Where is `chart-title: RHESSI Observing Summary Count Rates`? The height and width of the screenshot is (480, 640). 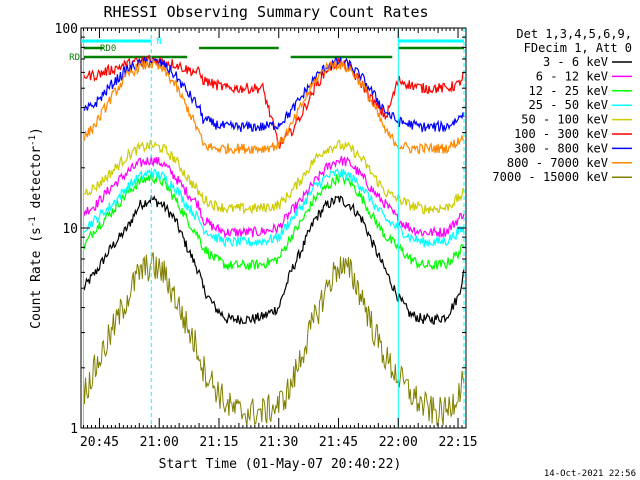
chart-title: RHESSI Observing Summary Count Rates is located at coordinates (265, 12).